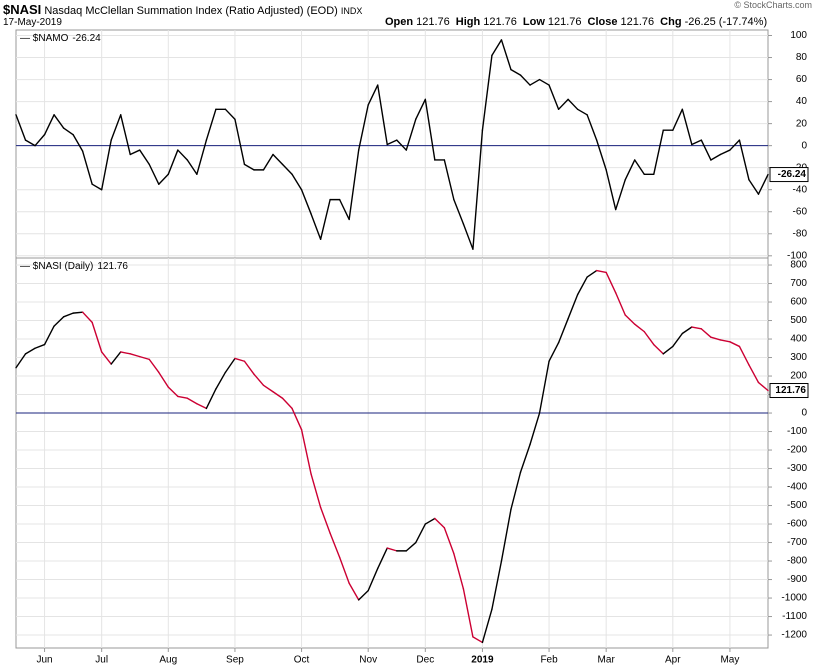 Image resolution: width=820 pixels, height=668 pixels. I want to click on quote-label: Low, so click(533, 22).